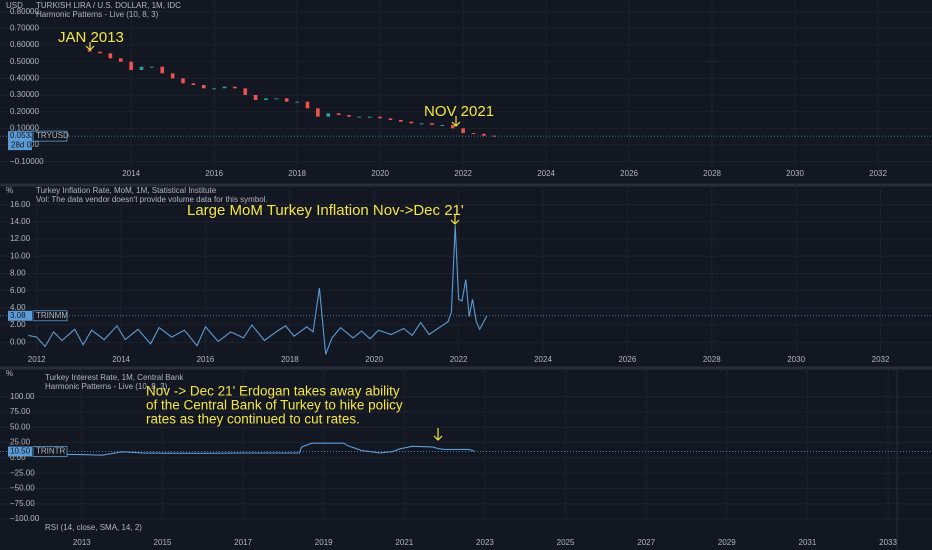  What do you see at coordinates (18, 273) in the screenshot?
I see `y-tick-label: 8.00` at bounding box center [18, 273].